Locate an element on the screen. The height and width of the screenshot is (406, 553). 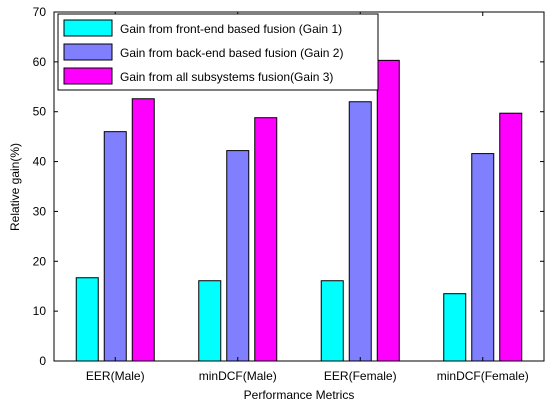
x-tick-label: EER(Male) is located at coordinates (115, 376).